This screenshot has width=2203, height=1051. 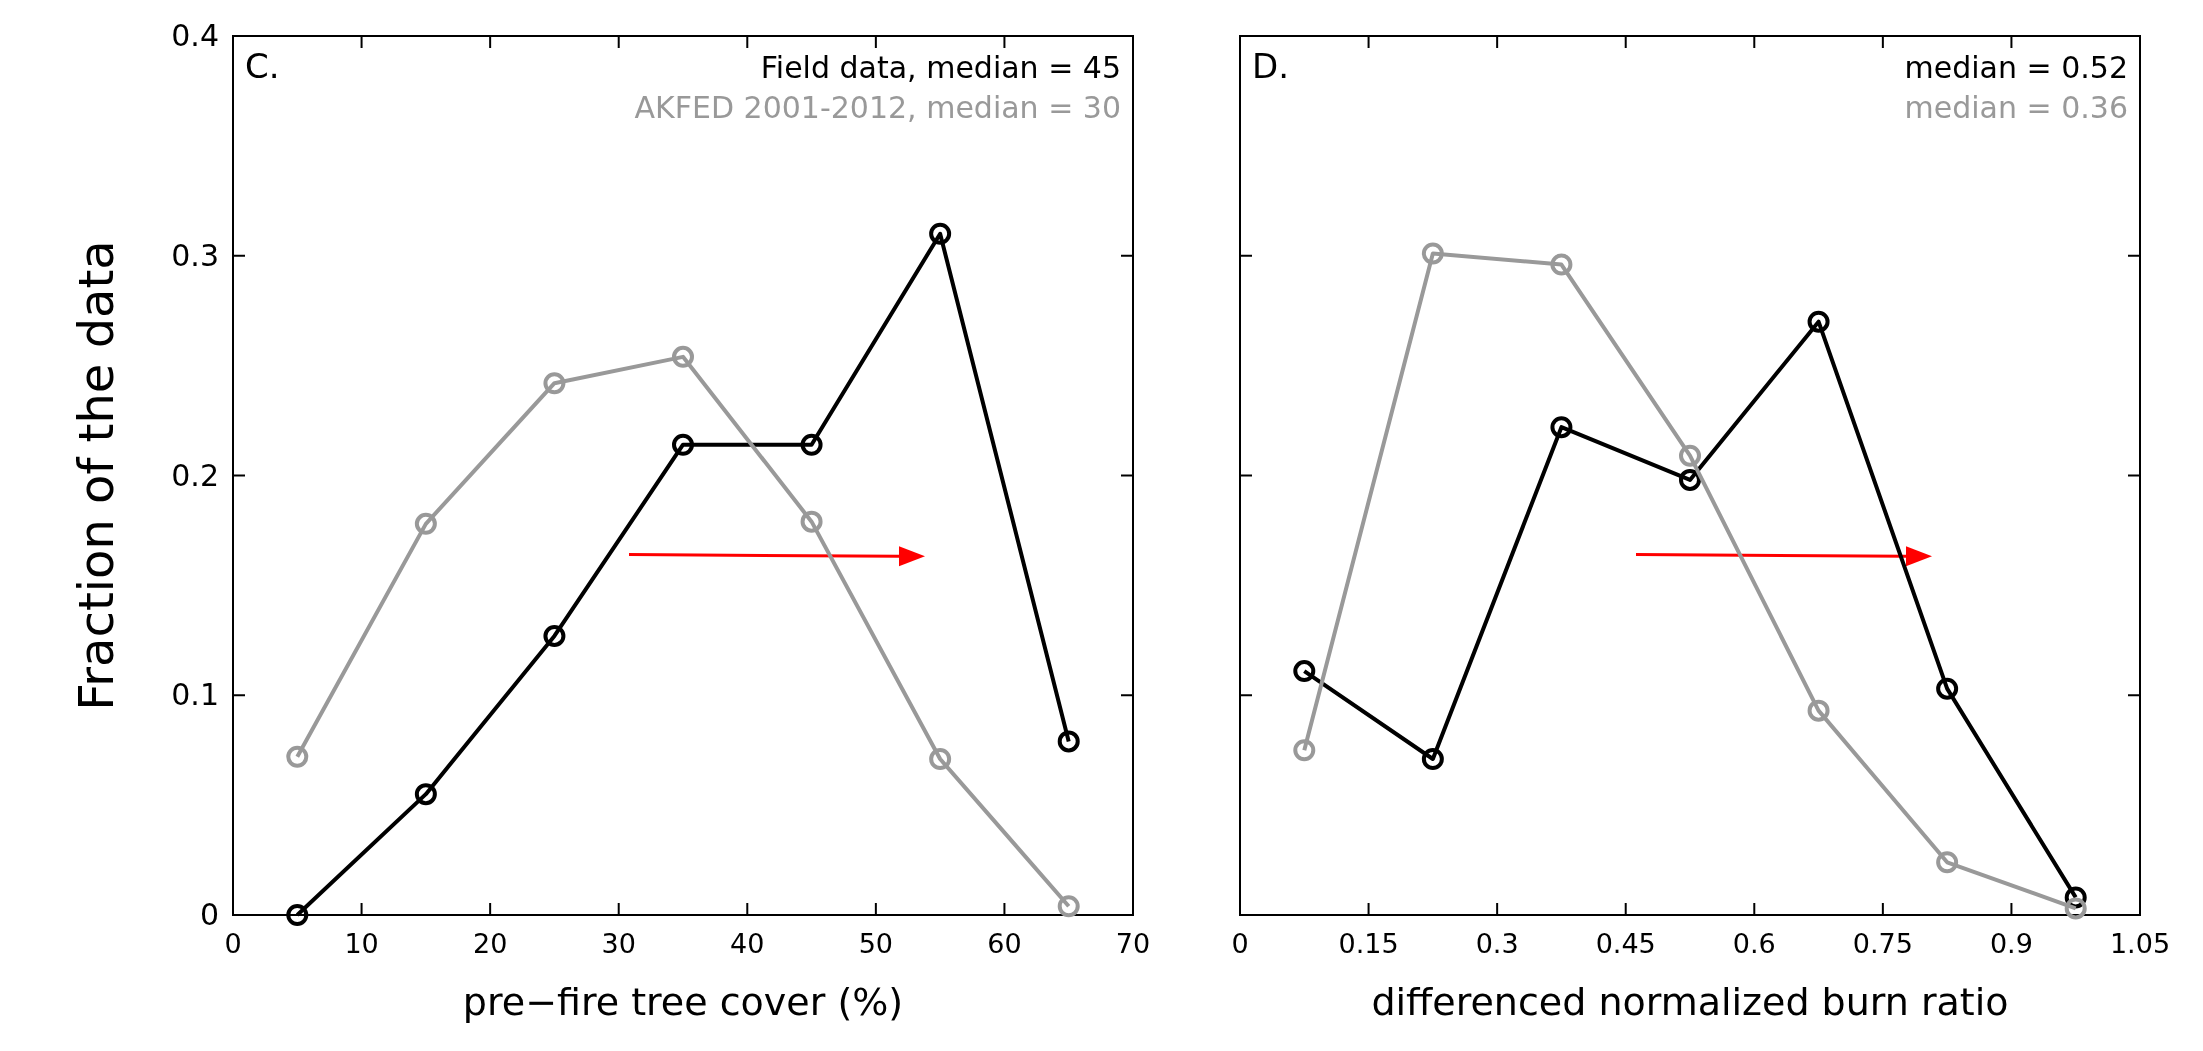 What do you see at coordinates (1133, 943) in the screenshot?
I see `x-tick-label: 70` at bounding box center [1133, 943].